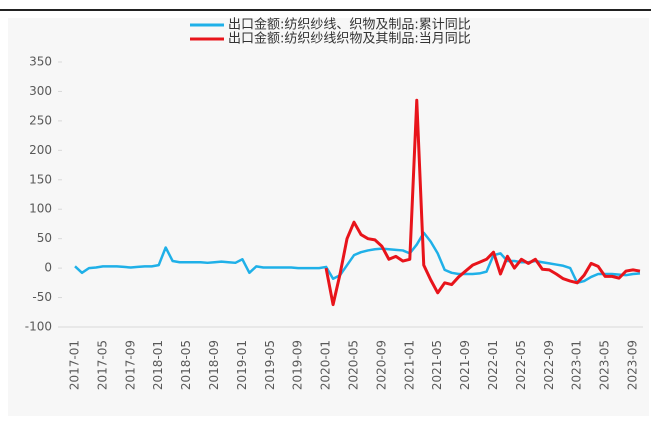 The height and width of the screenshot is (421, 651). What do you see at coordinates (40, 91) in the screenshot?
I see `y-tick-label: 300` at bounding box center [40, 91].